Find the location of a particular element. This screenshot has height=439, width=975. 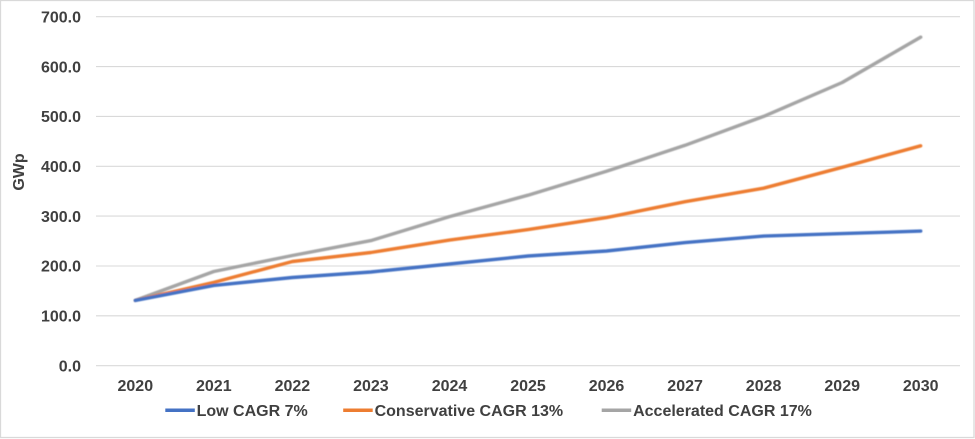

svg-text: Accelerated CAGR 17% is located at coordinates (722, 411).